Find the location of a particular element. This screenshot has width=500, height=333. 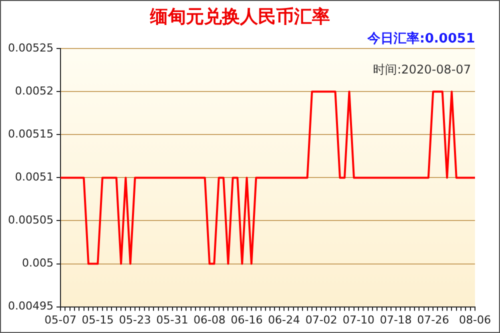

x-tick-label: 07-18 is located at coordinates (396, 319).